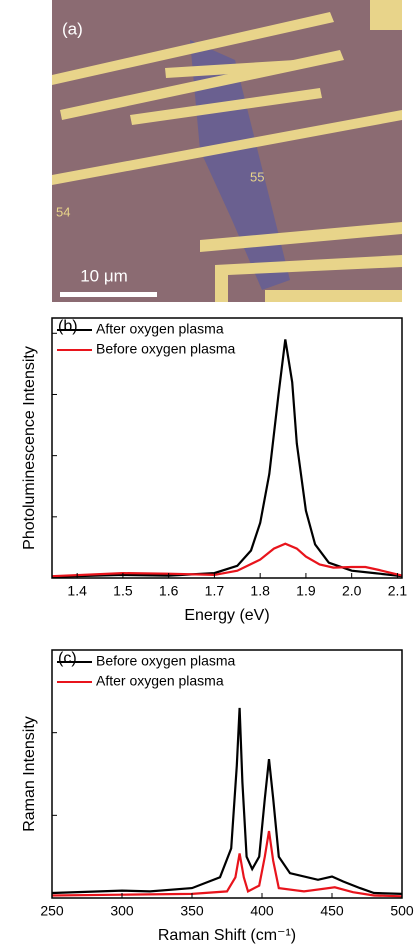  Describe the element at coordinates (257, 176) in the screenshot. I see `marker: 55` at that location.